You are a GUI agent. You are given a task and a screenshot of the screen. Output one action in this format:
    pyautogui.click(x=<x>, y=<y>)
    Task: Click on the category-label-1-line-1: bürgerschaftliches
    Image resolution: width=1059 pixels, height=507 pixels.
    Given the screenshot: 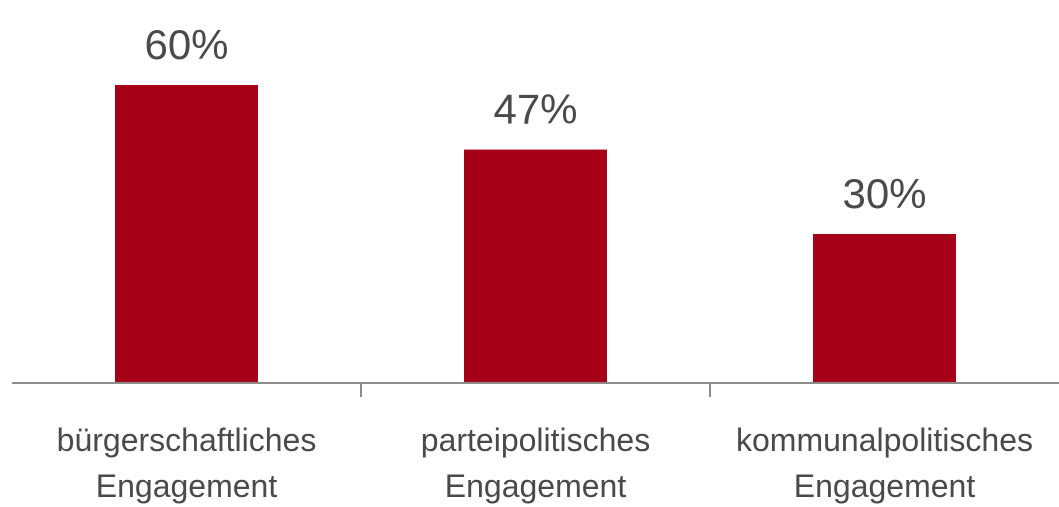 What is the action you would take?
    pyautogui.click(x=187, y=440)
    